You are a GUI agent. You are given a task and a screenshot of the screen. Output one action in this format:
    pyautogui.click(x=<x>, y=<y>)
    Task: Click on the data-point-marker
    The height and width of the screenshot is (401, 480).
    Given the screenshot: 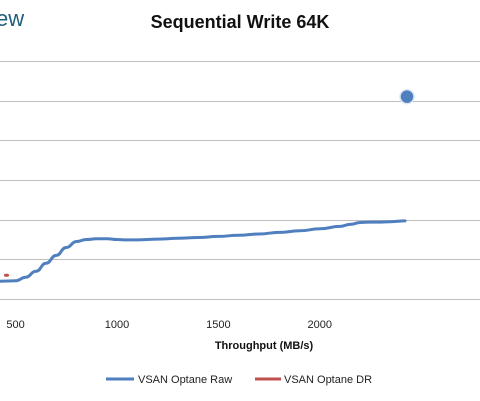 What is the action you would take?
    pyautogui.click(x=407, y=96)
    